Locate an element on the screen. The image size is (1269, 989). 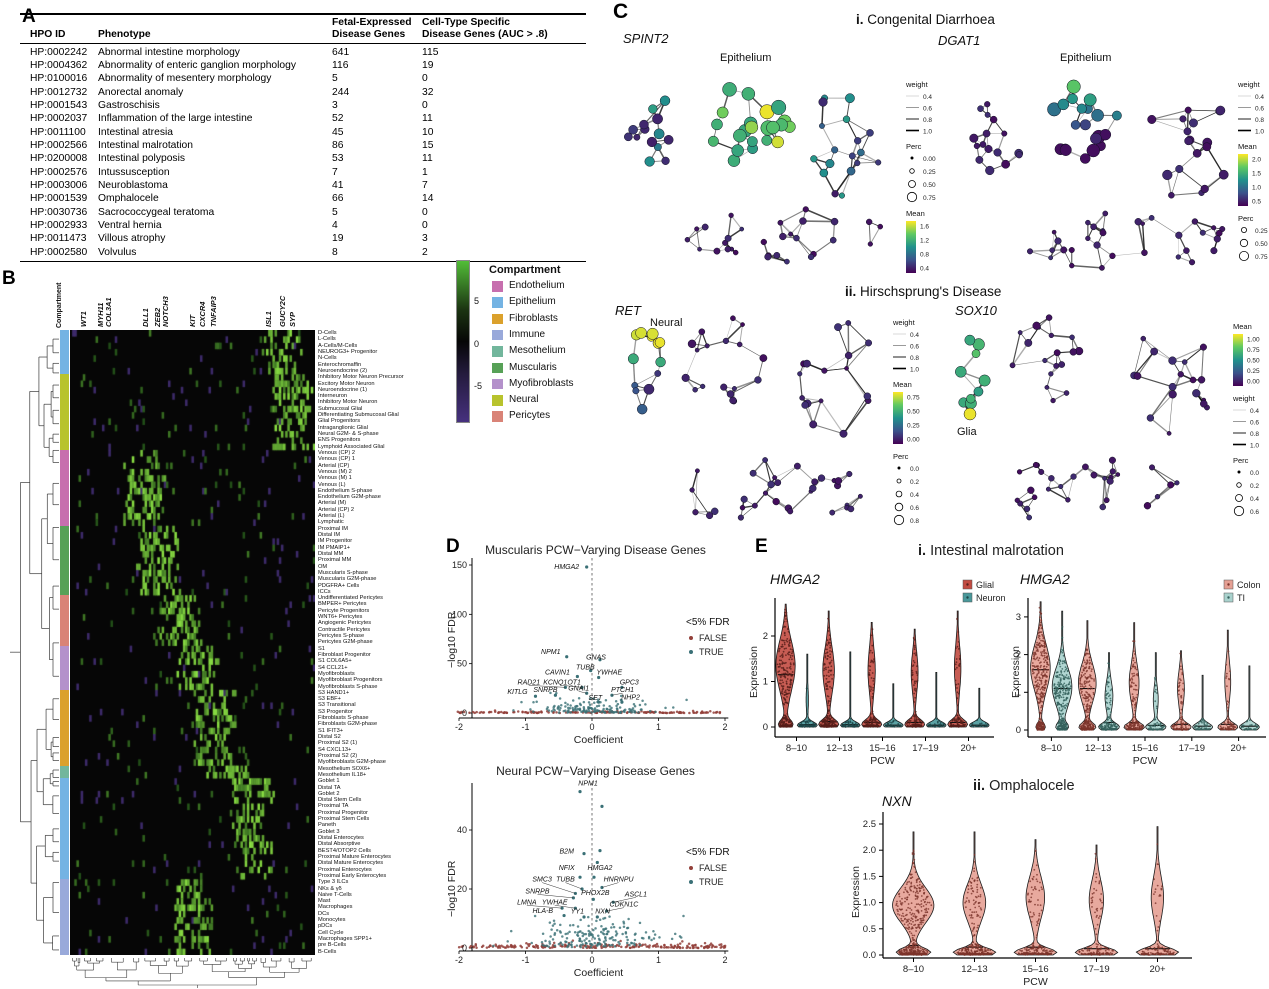
compartment-strip-epithelium is located at coordinates (64, 352).